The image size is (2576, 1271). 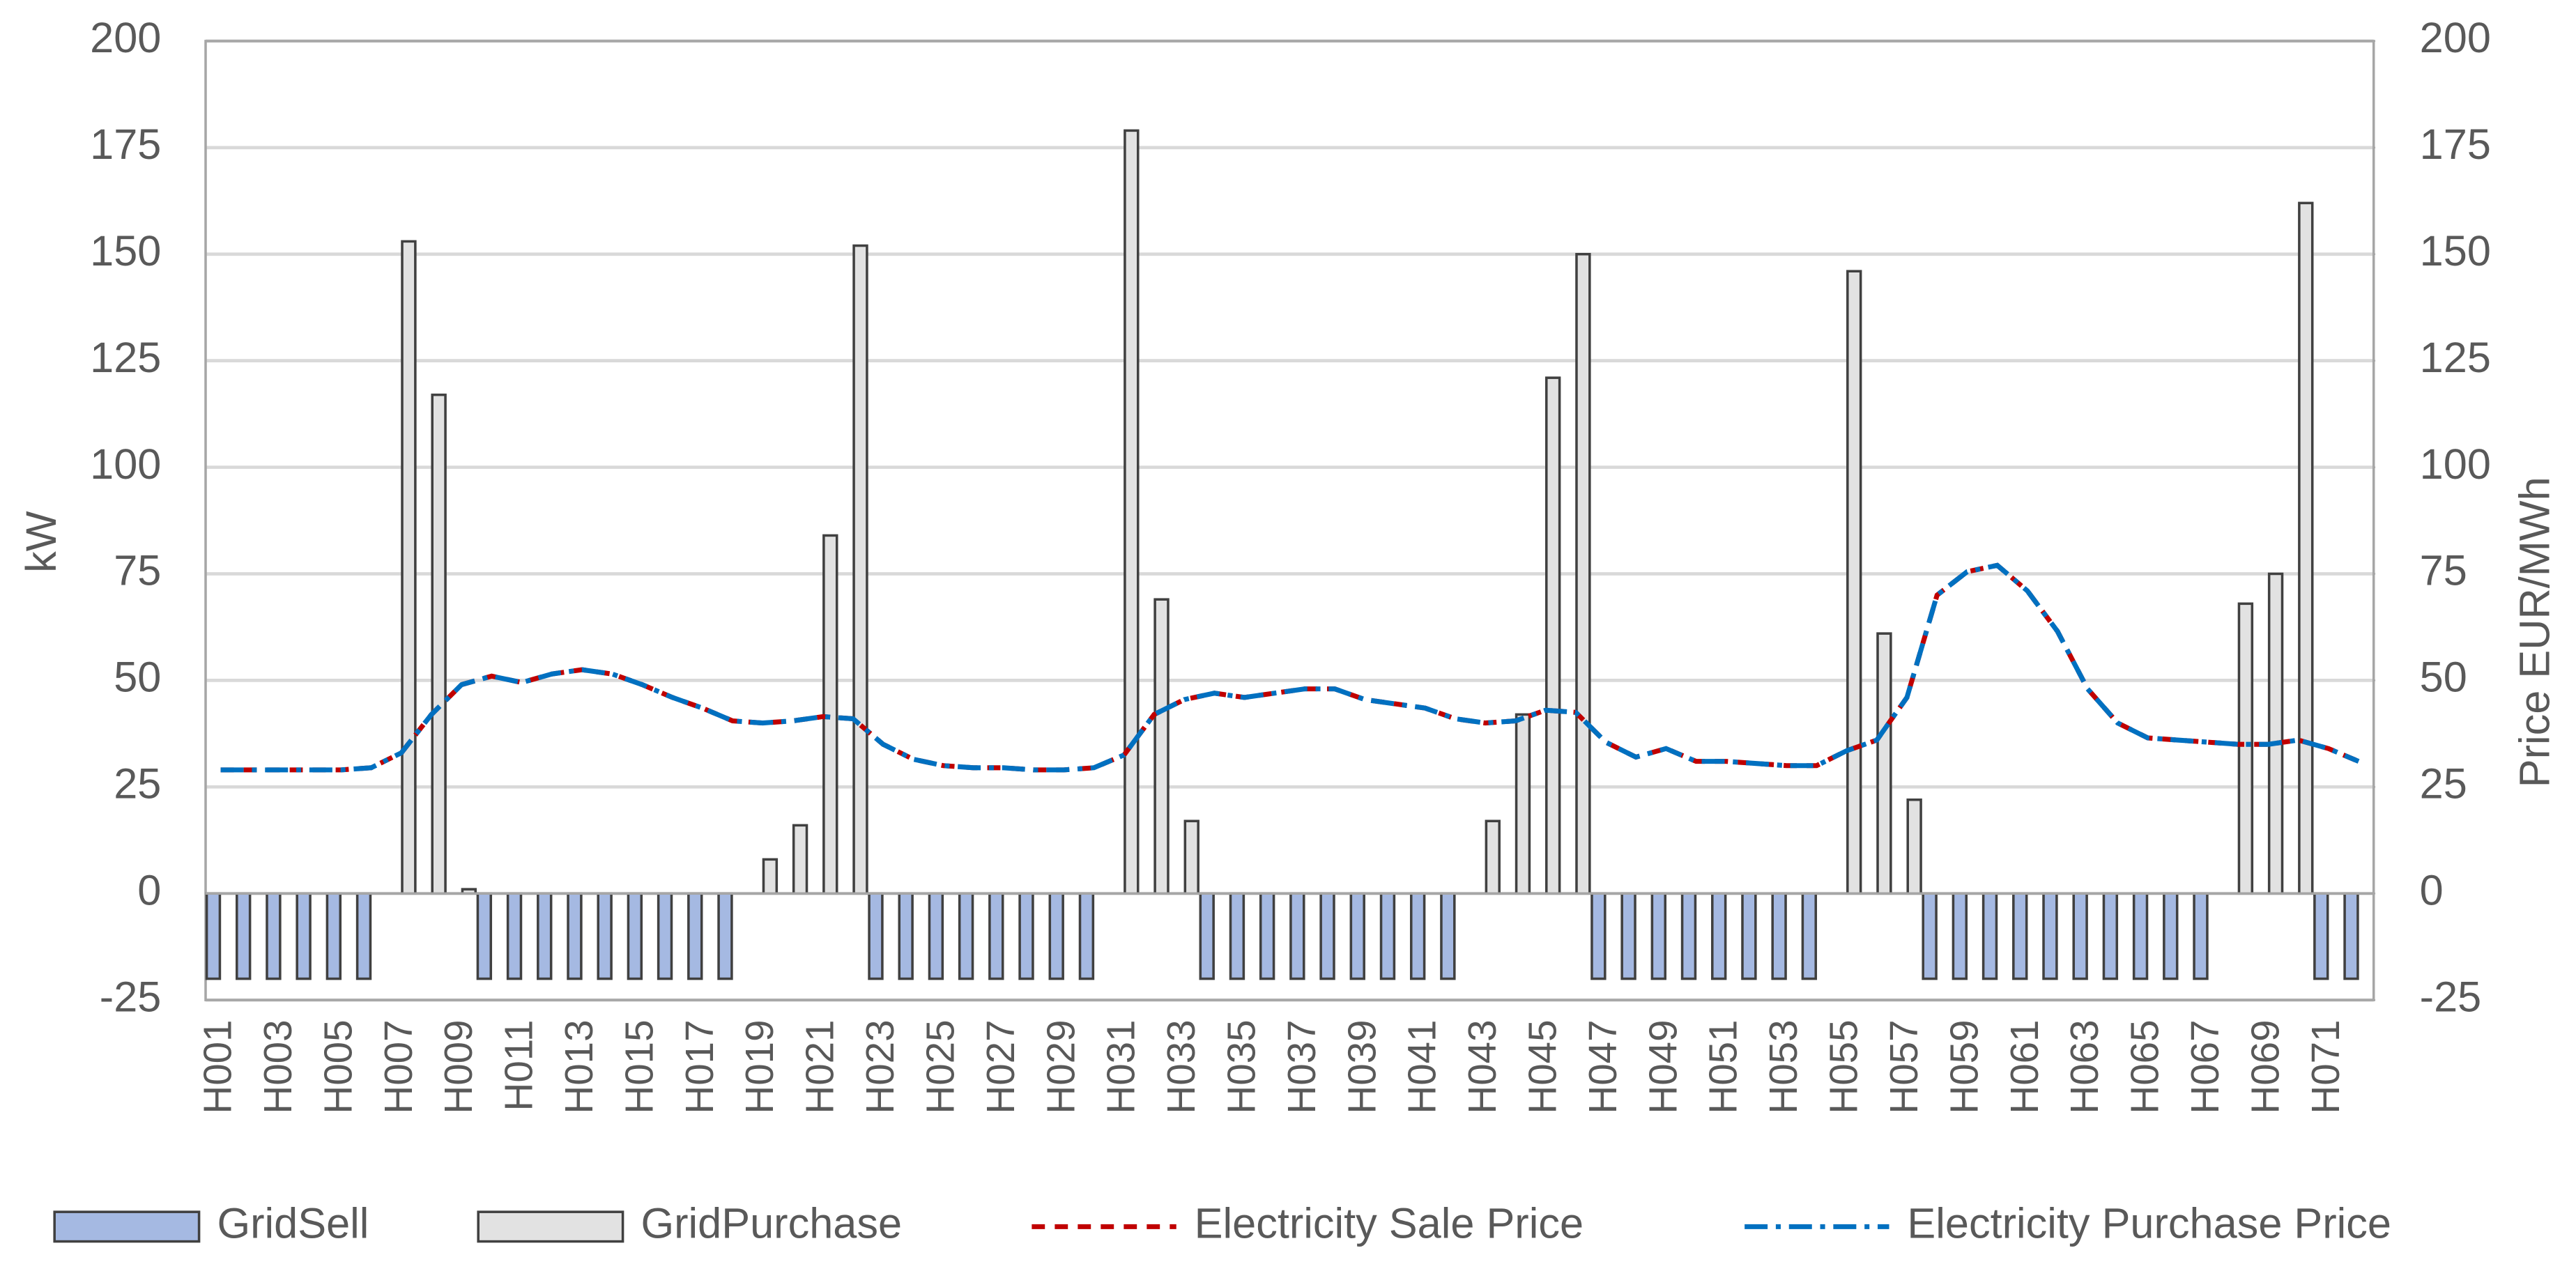 What do you see at coordinates (1844, 1066) in the screenshot?
I see `x-tick-label: H055` at bounding box center [1844, 1066].